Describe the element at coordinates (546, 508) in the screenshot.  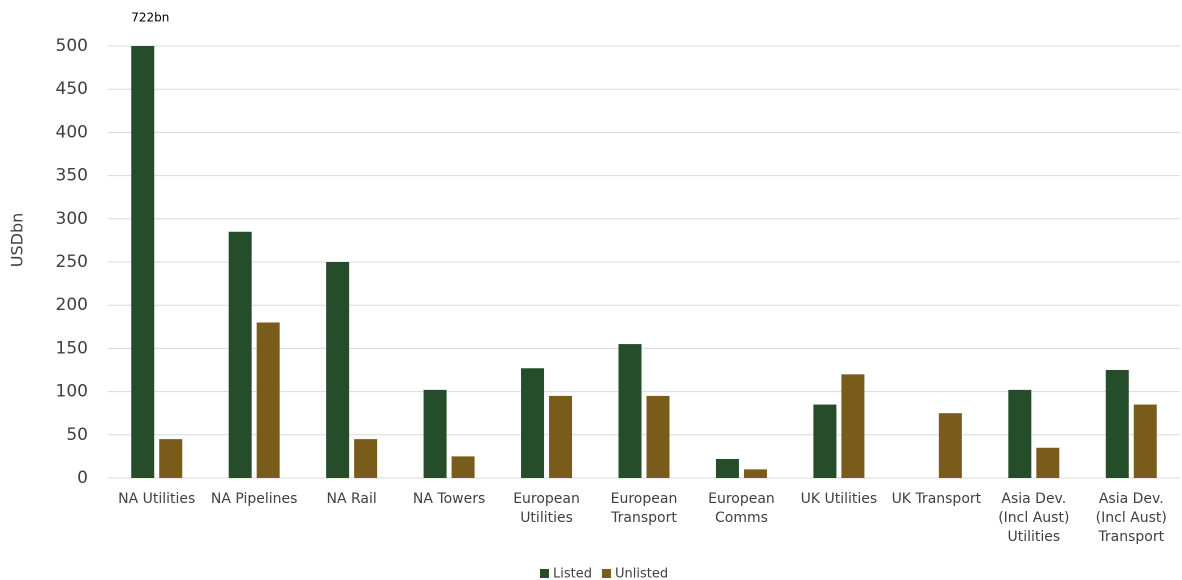
I see `x-tick-label: European Utilities` at that location.